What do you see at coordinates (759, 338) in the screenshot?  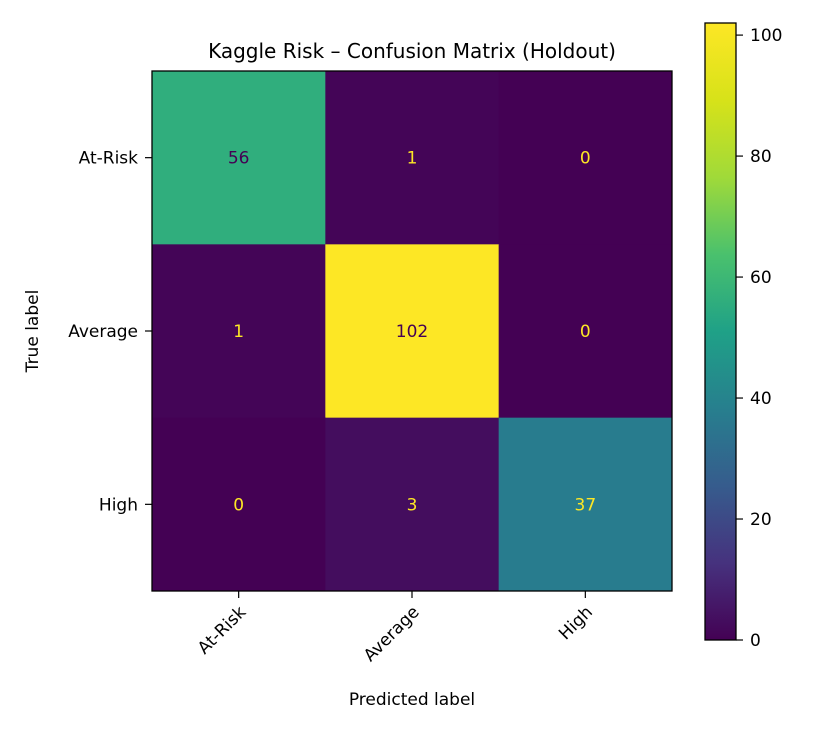 I see `colorbar-ticks: 0 20 40 60 80 100` at bounding box center [759, 338].